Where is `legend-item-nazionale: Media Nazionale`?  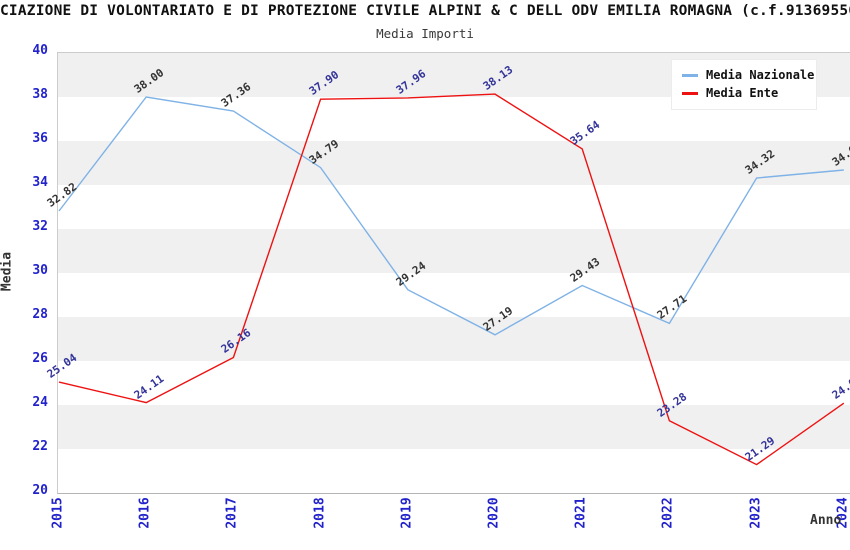
legend-item-nazionale: Media Nazionale is located at coordinates (747, 75).